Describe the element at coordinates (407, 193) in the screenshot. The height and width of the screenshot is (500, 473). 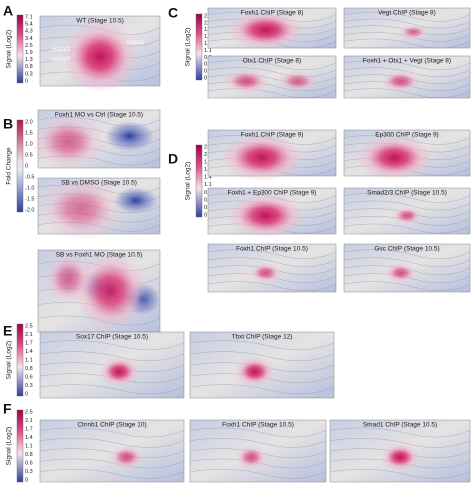
I see `map-title: Smad2/3 ChIP (Stage 10.5)` at that location.